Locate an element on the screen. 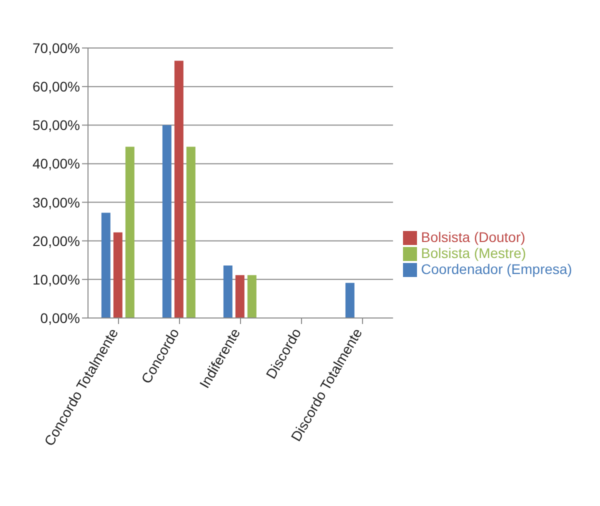  y-tick-label: 0,00% is located at coordinates (60, 318).